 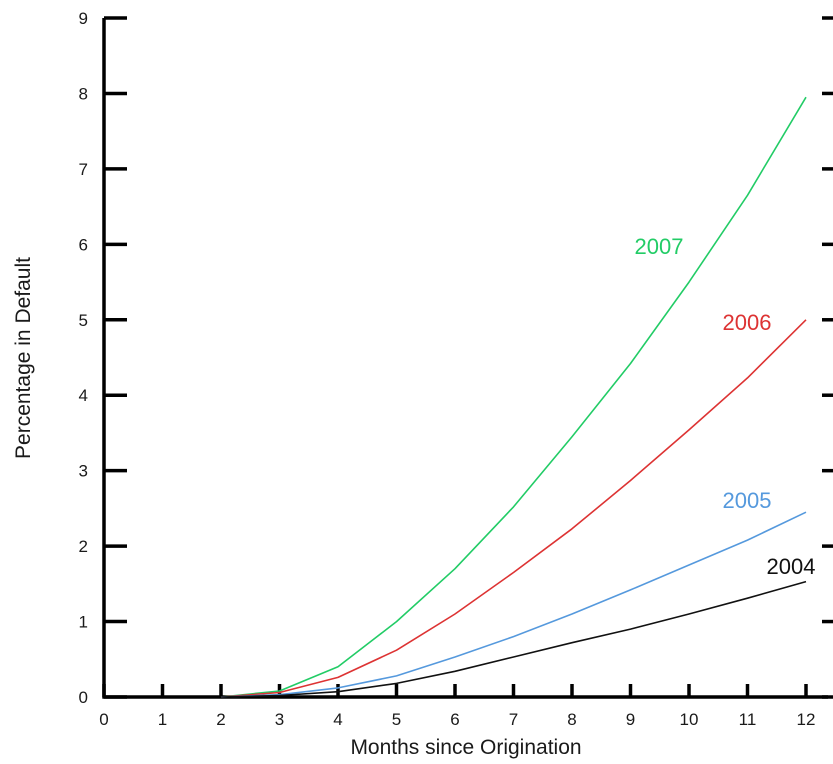 What do you see at coordinates (83, 18) in the screenshot?
I see `y-tick-label: 9` at bounding box center [83, 18].